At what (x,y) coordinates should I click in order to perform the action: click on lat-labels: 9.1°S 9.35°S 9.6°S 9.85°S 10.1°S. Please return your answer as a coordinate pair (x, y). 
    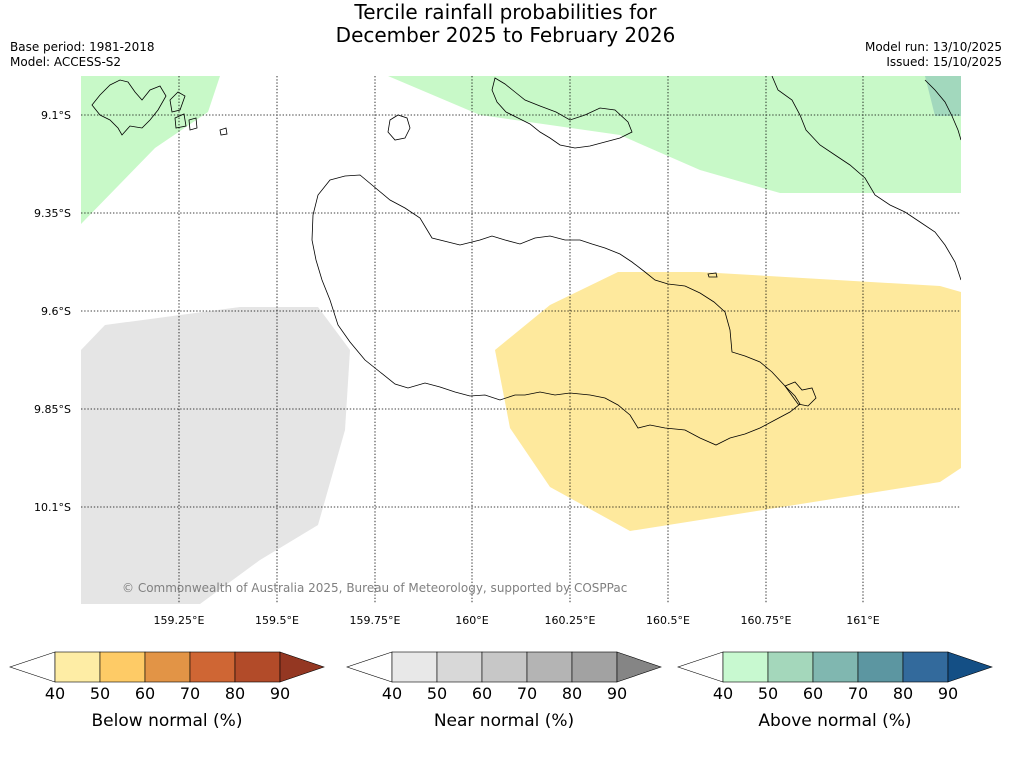
    Looking at the image, I should click on (52, 311).